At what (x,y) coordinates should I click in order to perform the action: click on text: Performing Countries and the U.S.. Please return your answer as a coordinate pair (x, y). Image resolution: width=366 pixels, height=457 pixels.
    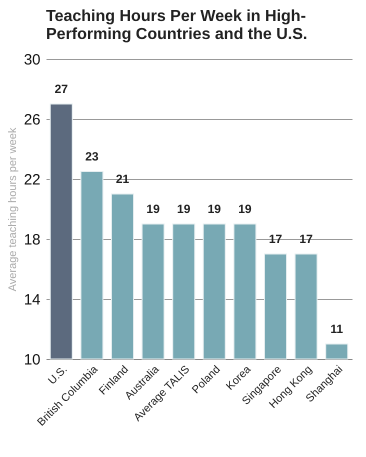
    Looking at the image, I should click on (177, 34).